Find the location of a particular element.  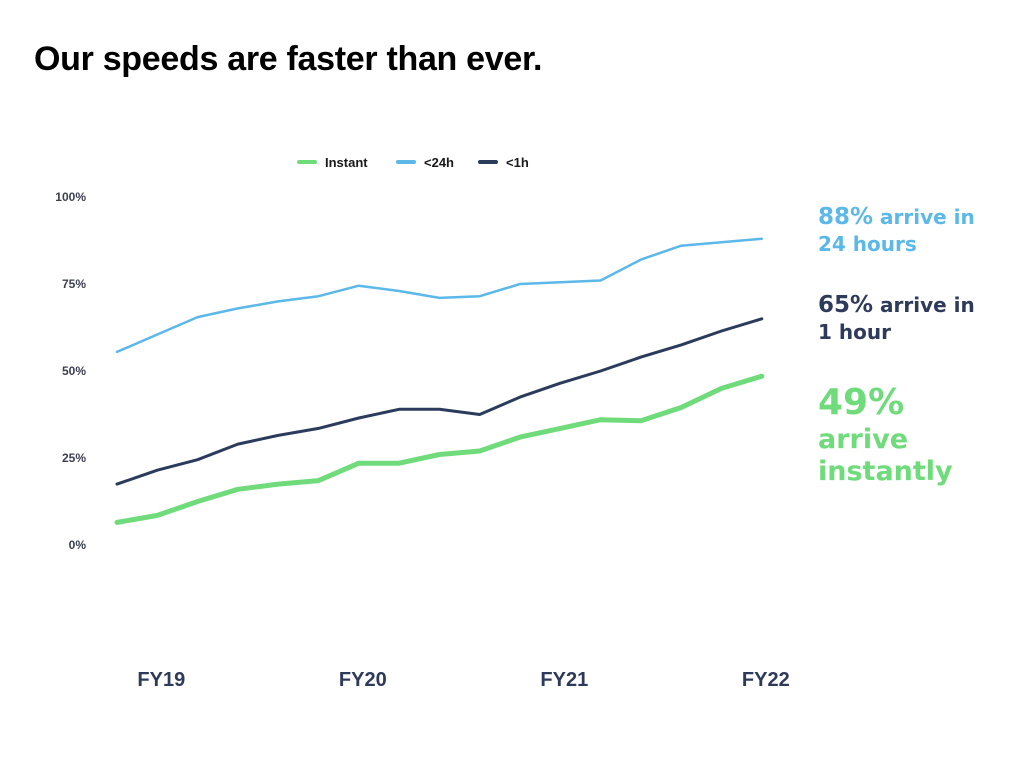

x-tick-label: FY19 is located at coordinates (161, 680).